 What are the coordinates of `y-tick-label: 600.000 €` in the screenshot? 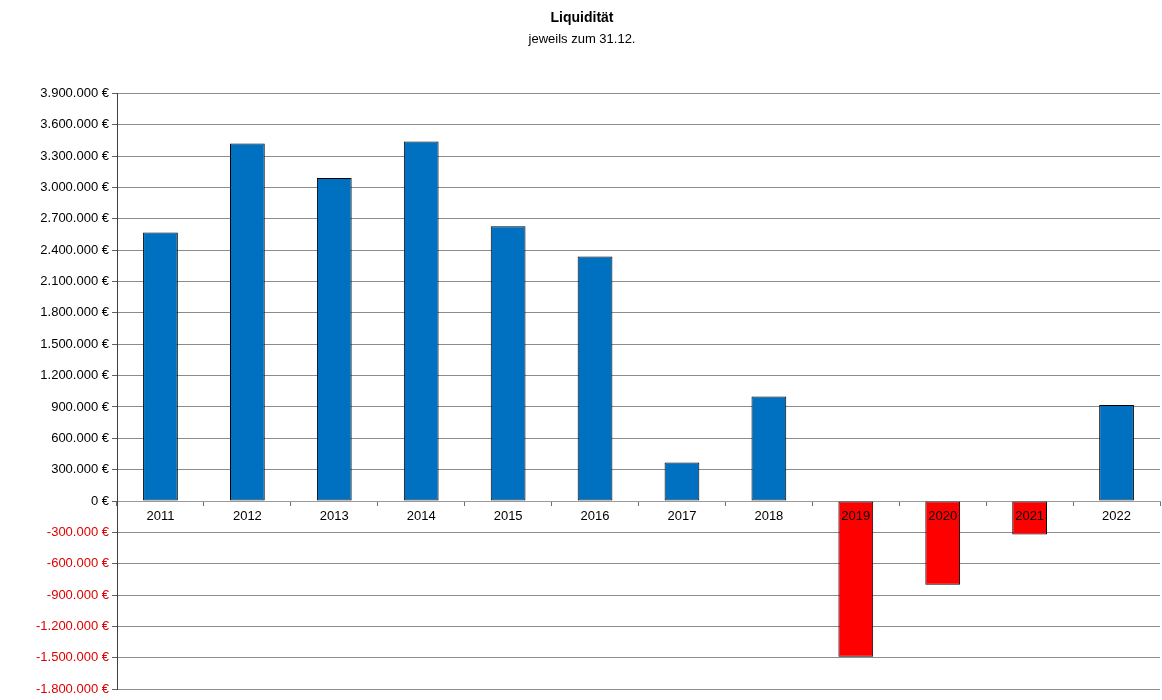 It's located at (80, 437).